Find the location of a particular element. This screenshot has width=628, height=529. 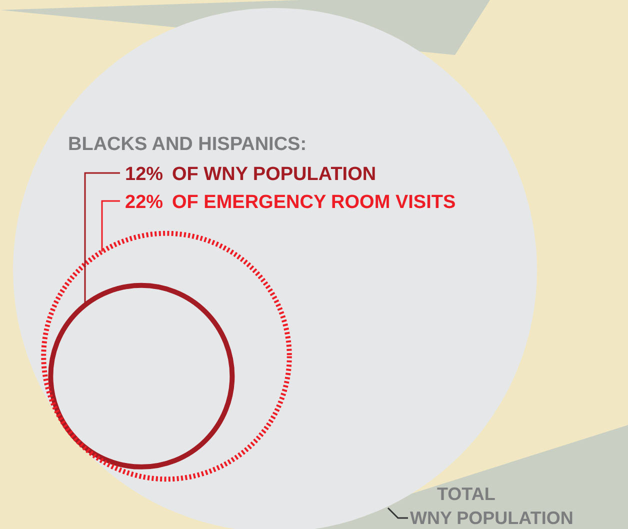

data-label: 12% is located at coordinates (144, 174).